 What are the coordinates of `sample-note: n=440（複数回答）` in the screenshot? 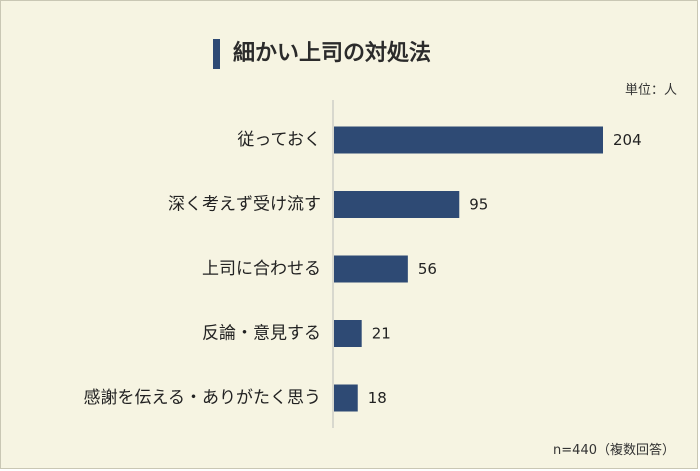 It's located at (614, 450).